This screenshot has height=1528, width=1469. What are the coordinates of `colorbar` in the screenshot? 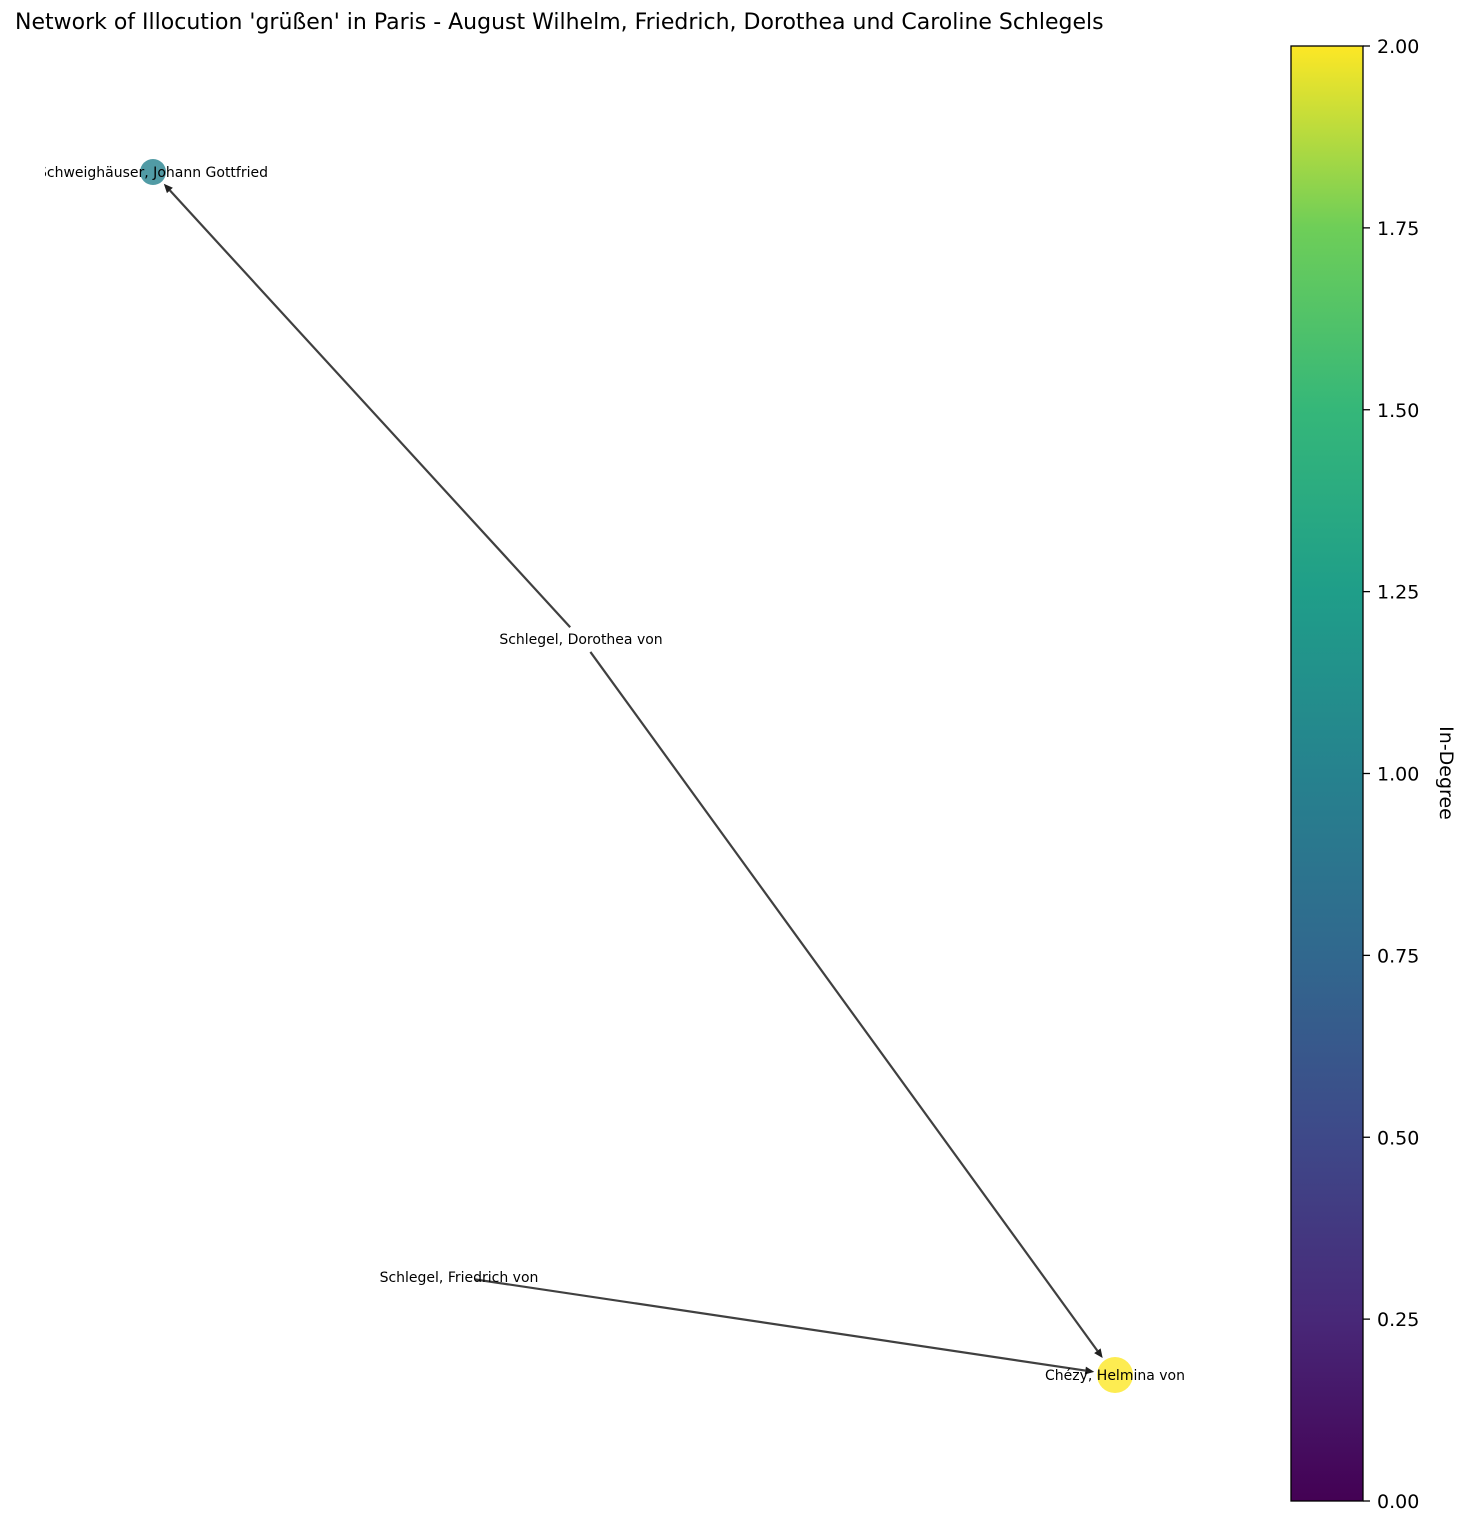 It's located at (1327, 773).